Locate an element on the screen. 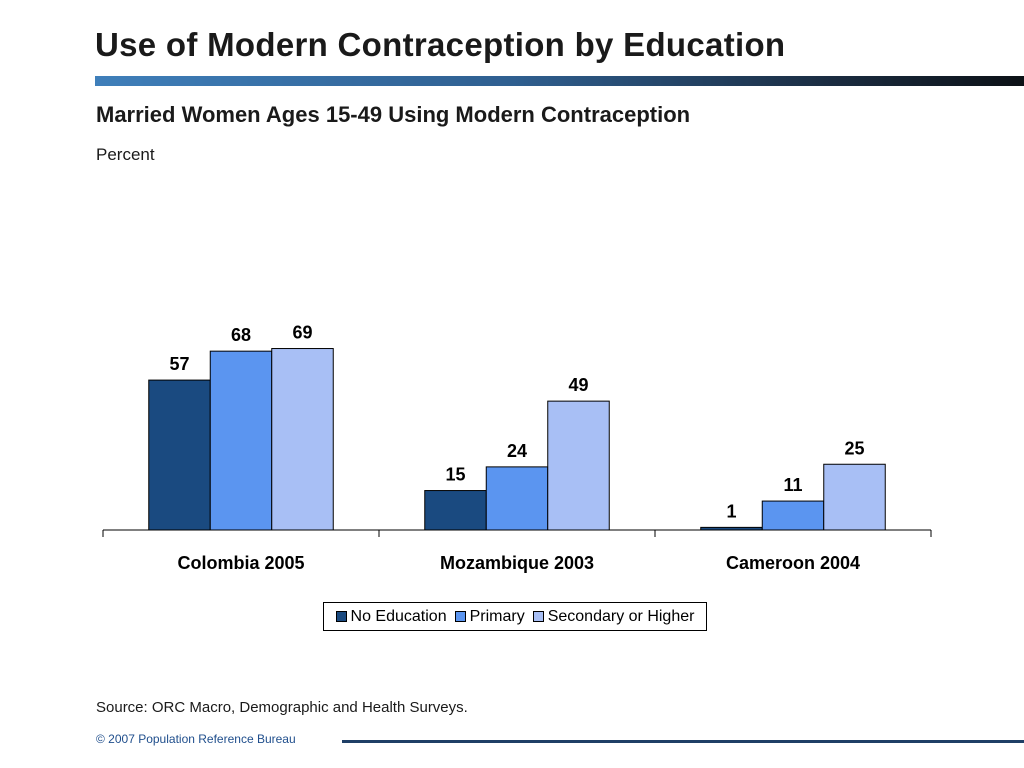 The image size is (1024, 768). legend-label: Primary is located at coordinates (497, 616).